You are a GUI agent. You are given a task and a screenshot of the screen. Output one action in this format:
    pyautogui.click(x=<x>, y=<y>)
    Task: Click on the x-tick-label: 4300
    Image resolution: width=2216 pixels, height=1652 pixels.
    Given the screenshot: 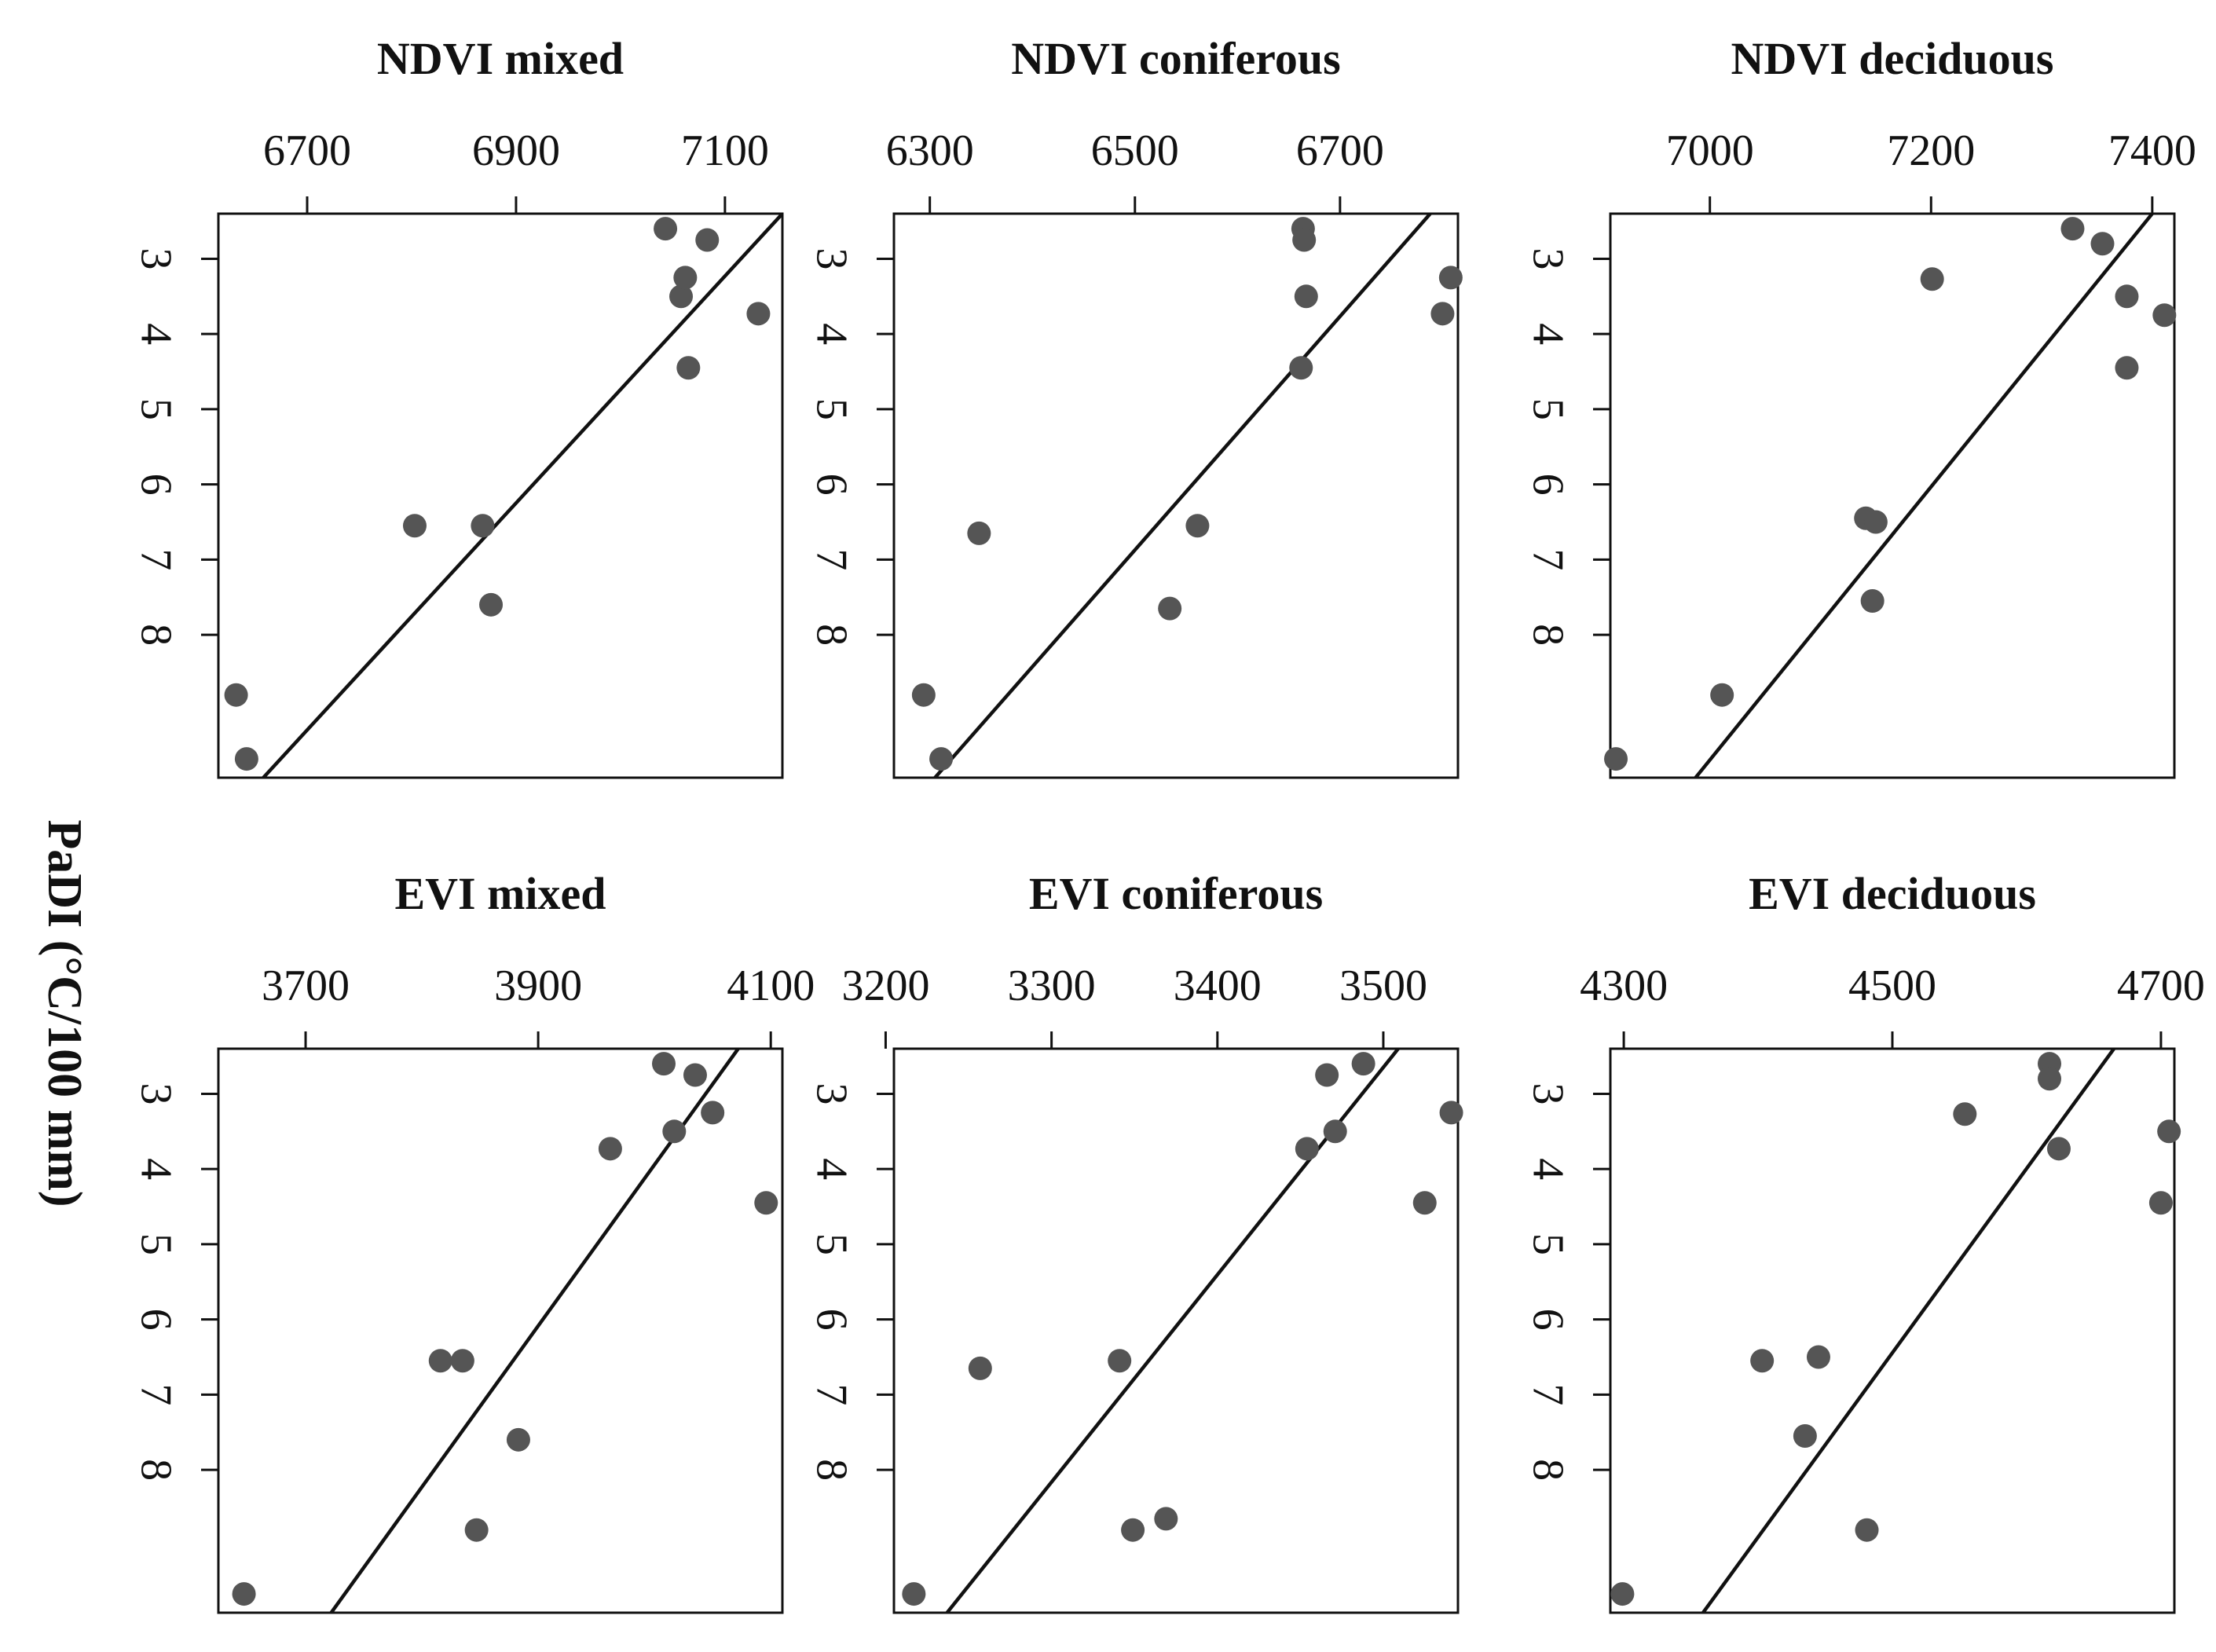 What is the action you would take?
    pyautogui.click(x=1624, y=986)
    